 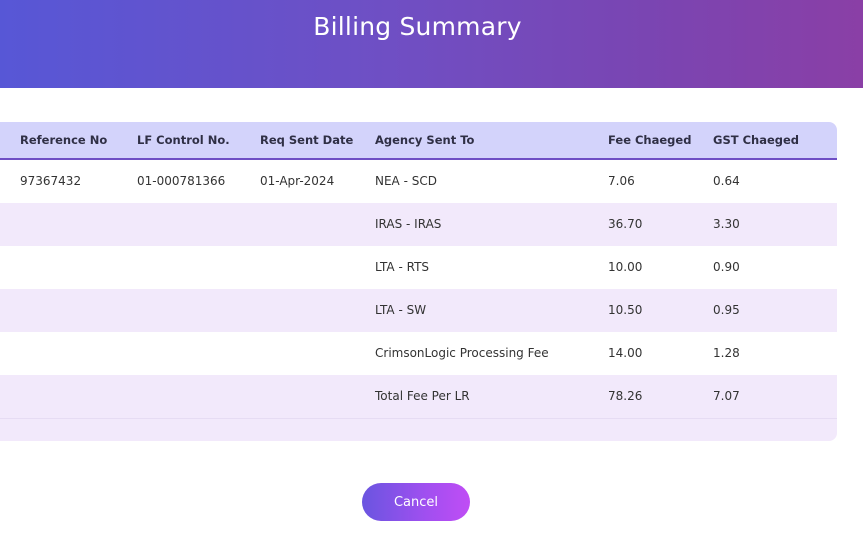 What do you see at coordinates (417, 26) in the screenshot?
I see `page-title: Billing Summary` at bounding box center [417, 26].